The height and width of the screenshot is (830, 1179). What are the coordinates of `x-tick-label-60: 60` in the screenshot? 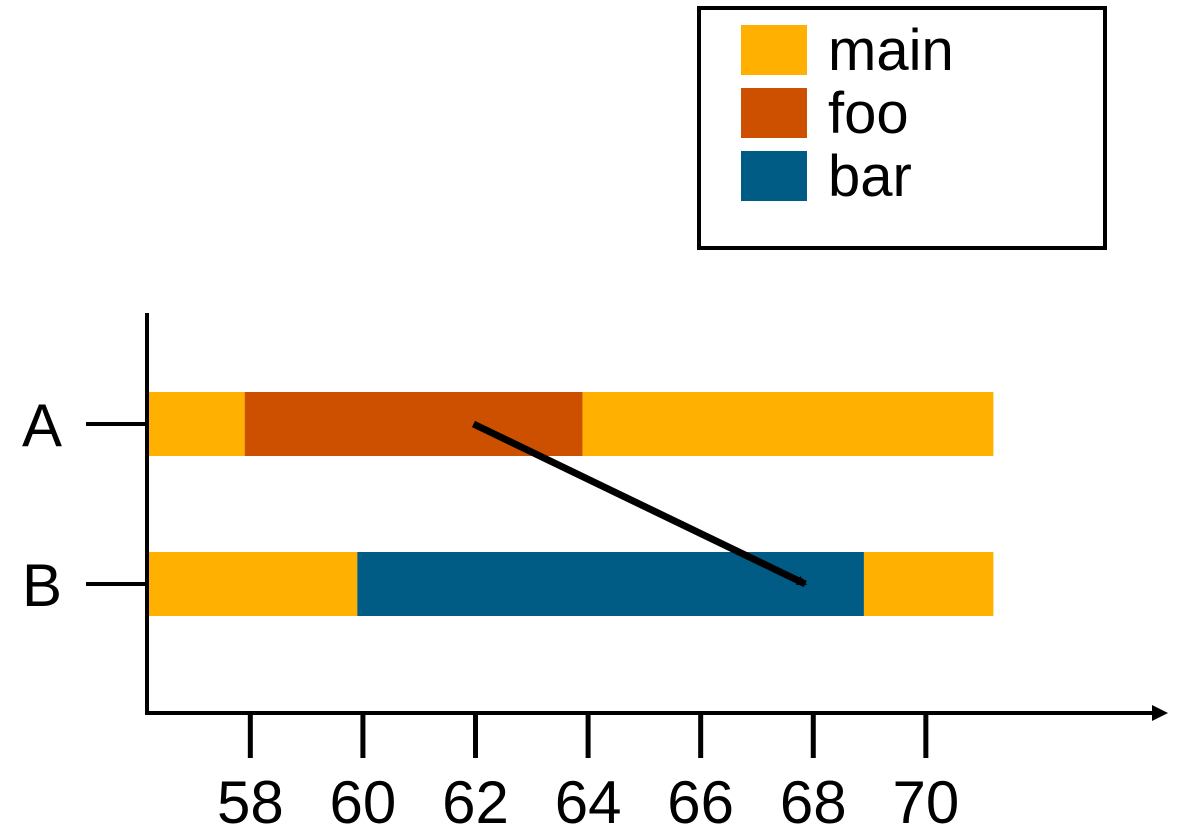 It's located at (363, 799).